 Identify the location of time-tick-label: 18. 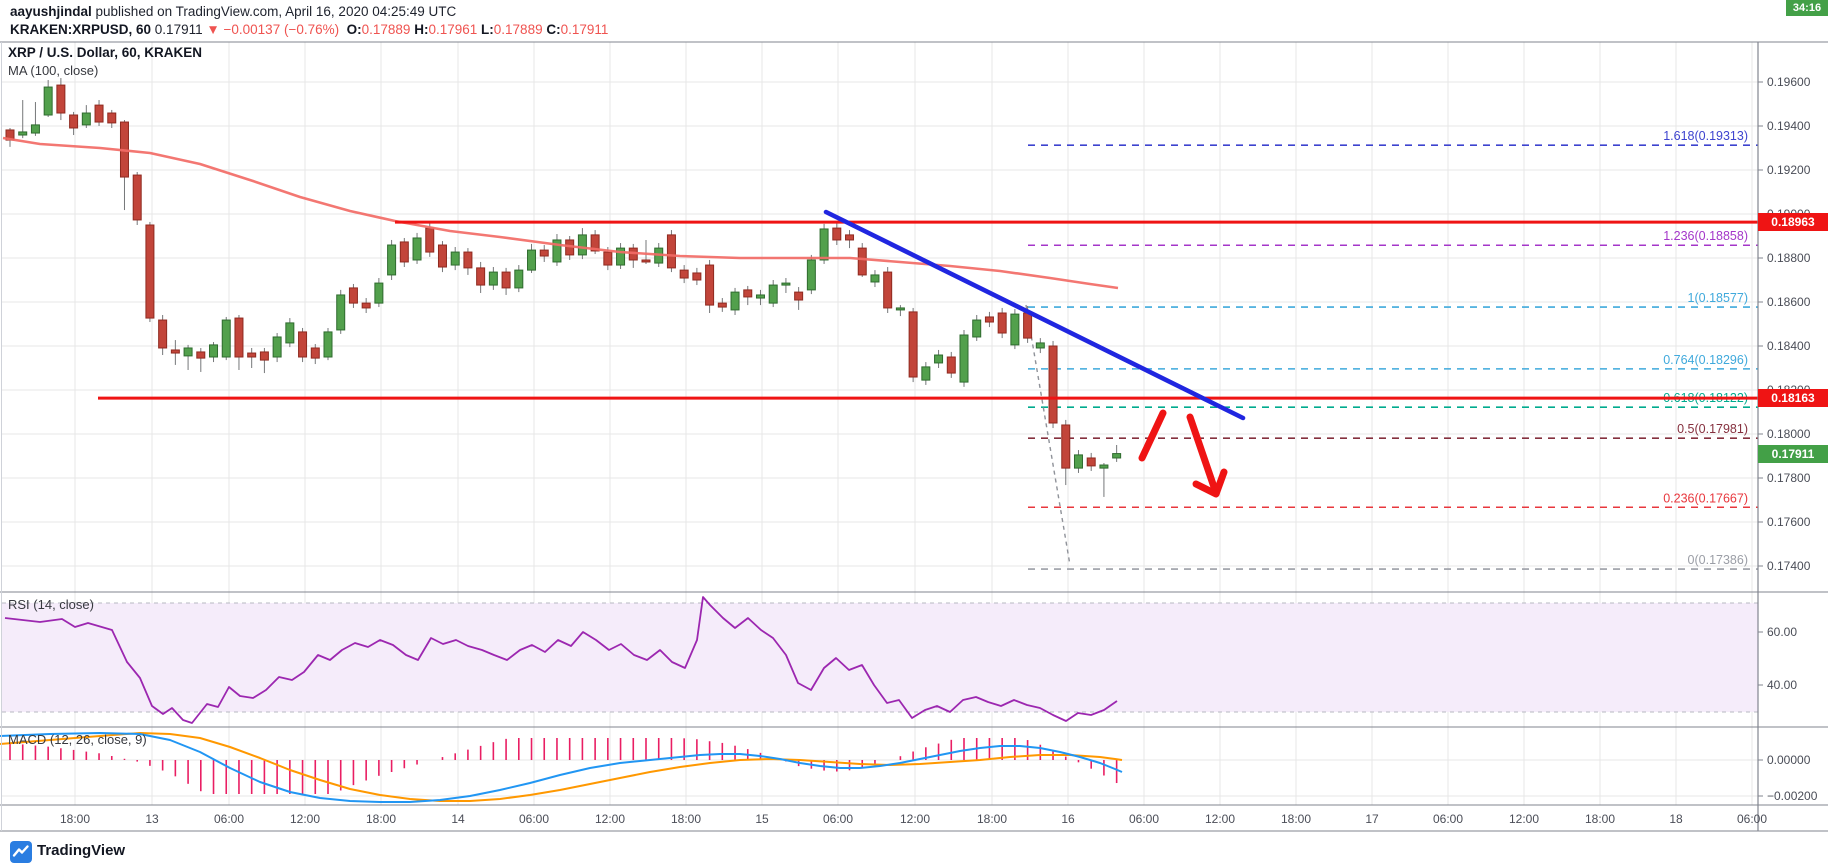
(1676, 819).